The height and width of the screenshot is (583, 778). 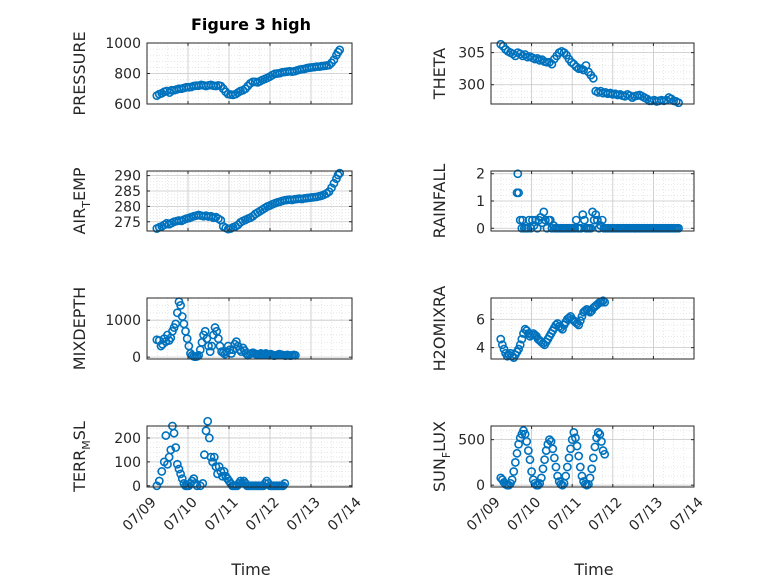 I want to click on subplot-1: 600 800 1000 PRESSURE, so click(x=211, y=73).